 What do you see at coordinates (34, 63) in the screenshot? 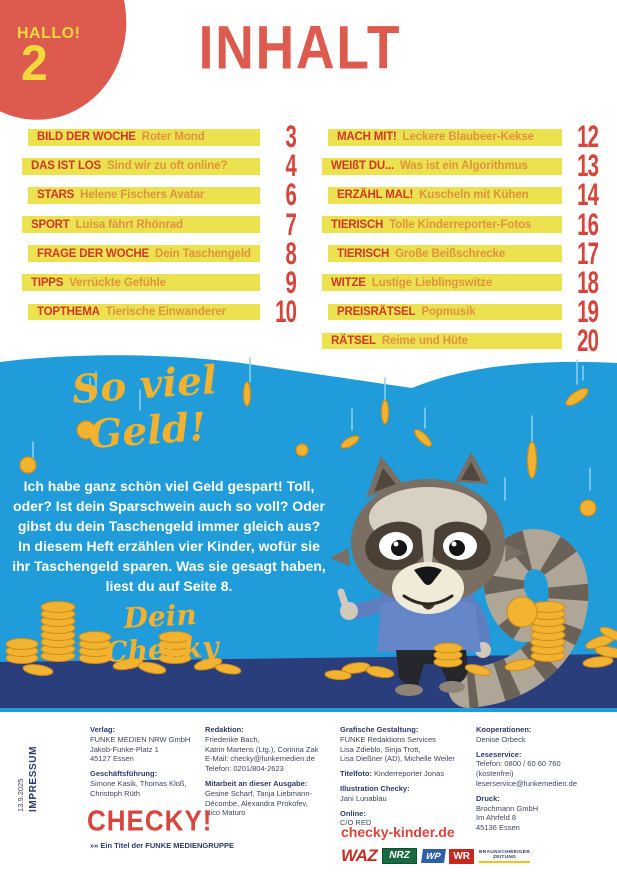
I see `page-number-badge: 2` at bounding box center [34, 63].